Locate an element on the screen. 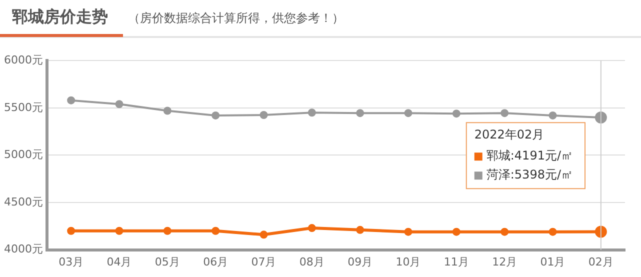  annotation: :5398元/㎡ is located at coordinates (541, 175).